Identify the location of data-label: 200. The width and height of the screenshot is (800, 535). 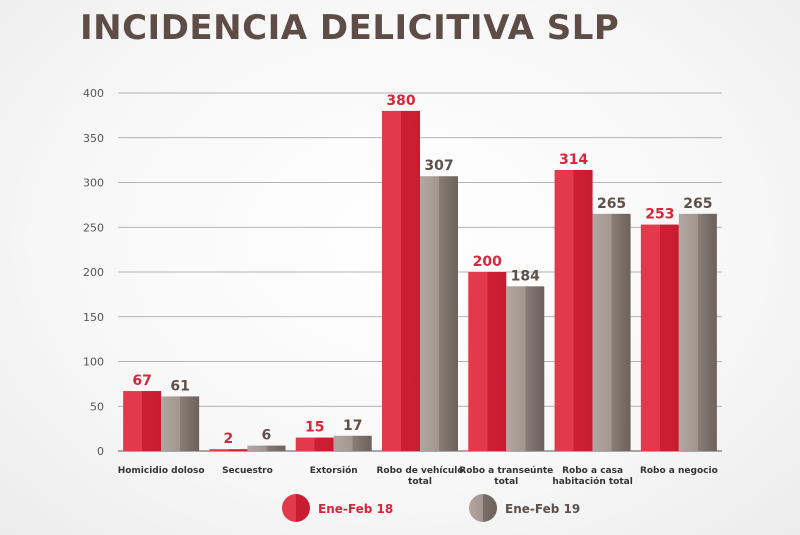
(487, 262).